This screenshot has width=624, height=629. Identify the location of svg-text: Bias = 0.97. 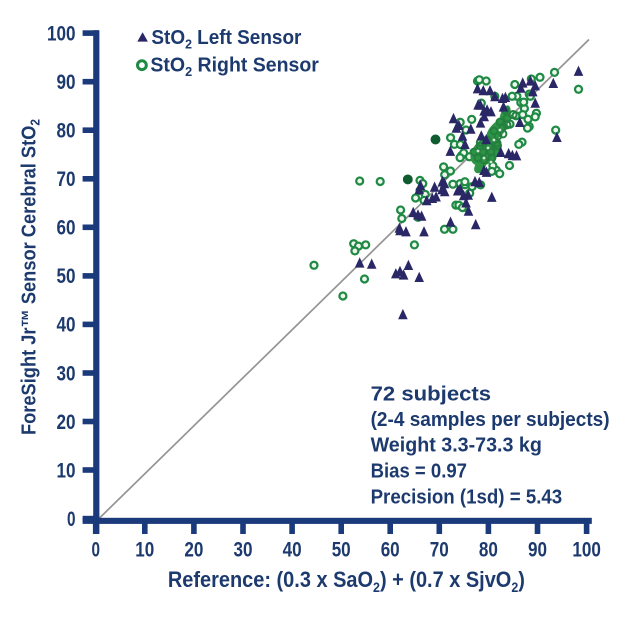
(419, 471).